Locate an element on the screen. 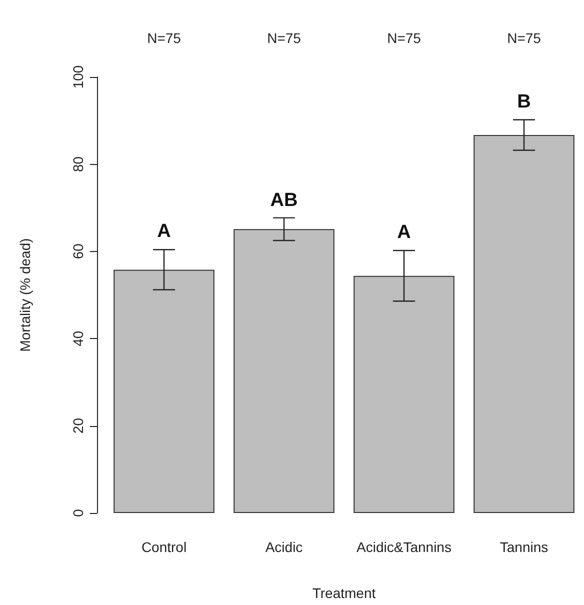  annotation: AB is located at coordinates (284, 200).